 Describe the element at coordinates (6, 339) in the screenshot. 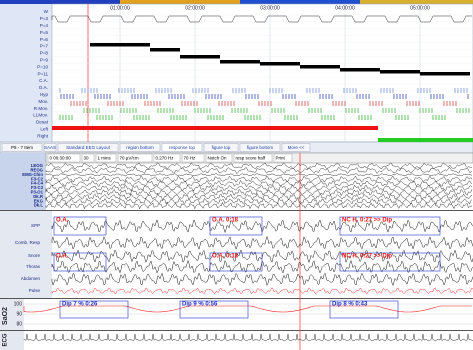

I see `ecg-label: ECG` at that location.